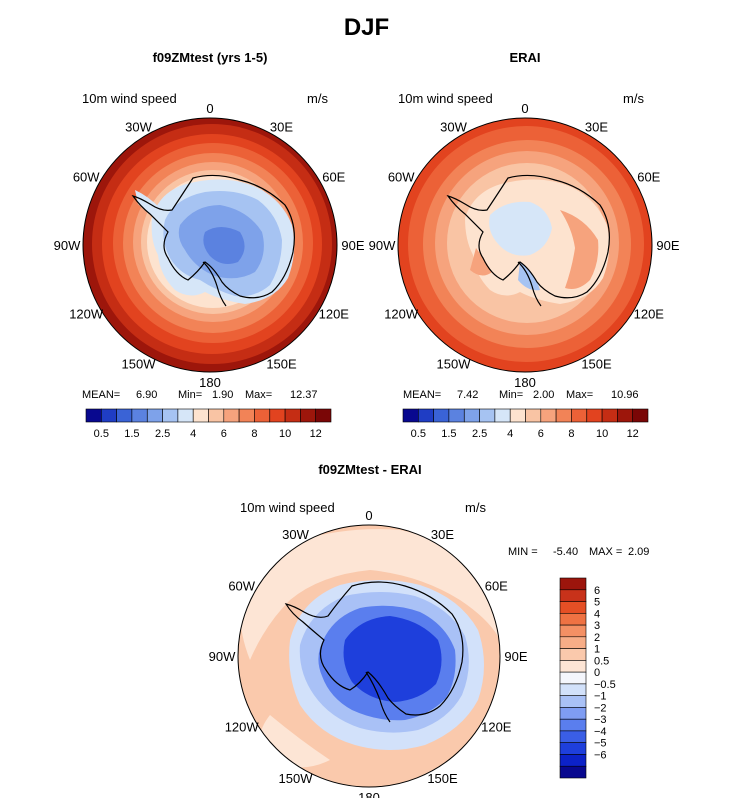 The height and width of the screenshot is (798, 733). Describe the element at coordinates (544, 395) in the screenshot. I see `panel-2-min: 2.00` at that location.